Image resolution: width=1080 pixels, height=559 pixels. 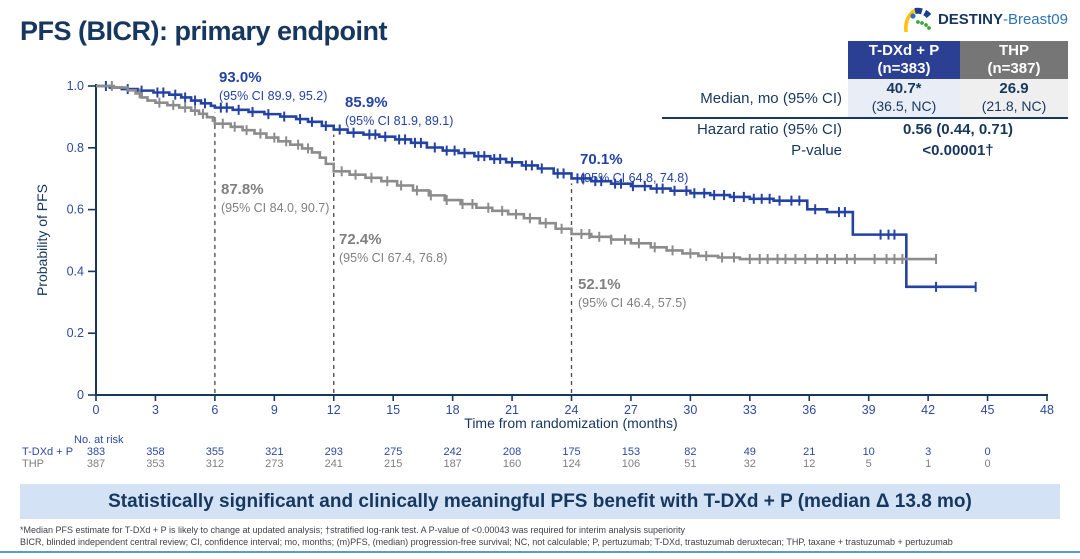 I want to click on landmark-ci-12mo-tdxd: (95% CI 81.9, 89.1), so click(x=399, y=121).